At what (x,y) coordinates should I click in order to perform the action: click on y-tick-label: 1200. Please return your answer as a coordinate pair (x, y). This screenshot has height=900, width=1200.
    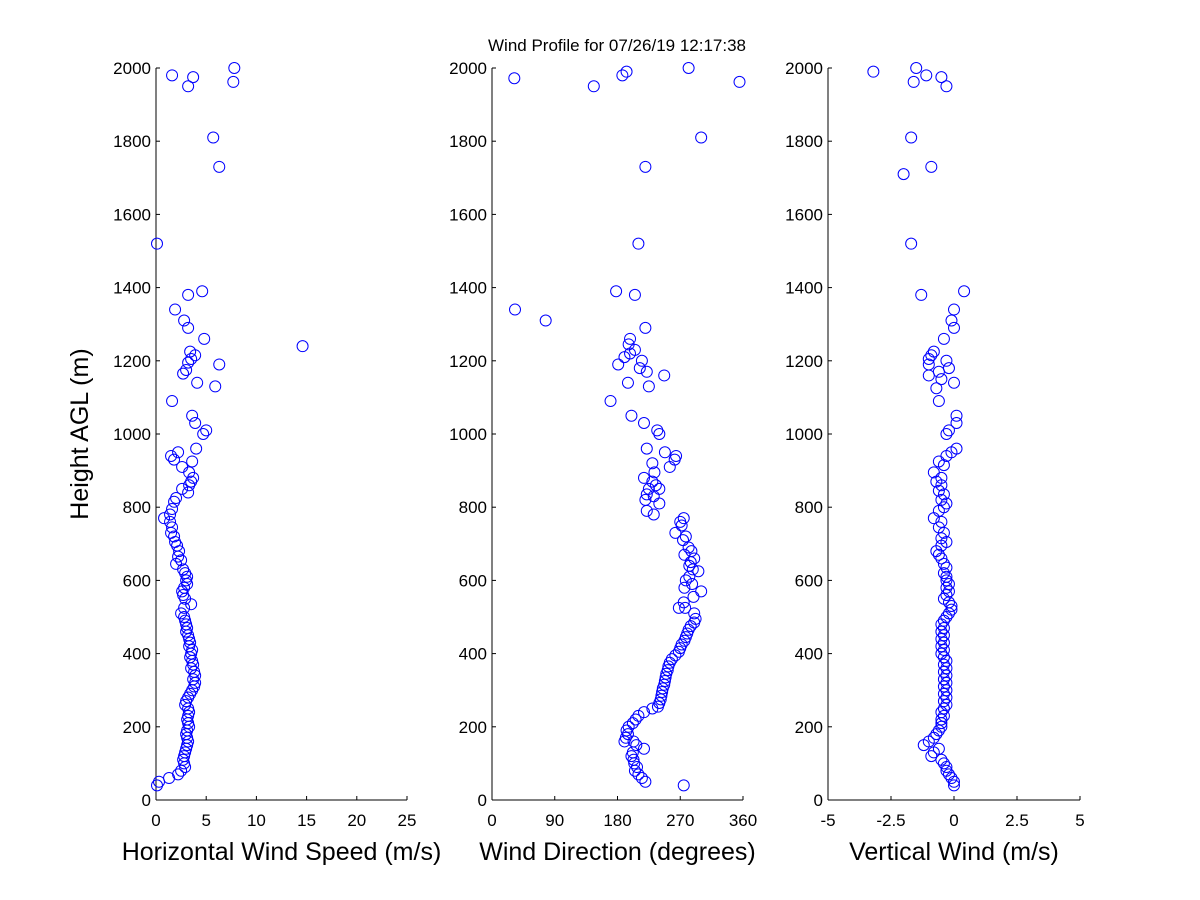
    Looking at the image, I should click on (132, 361).